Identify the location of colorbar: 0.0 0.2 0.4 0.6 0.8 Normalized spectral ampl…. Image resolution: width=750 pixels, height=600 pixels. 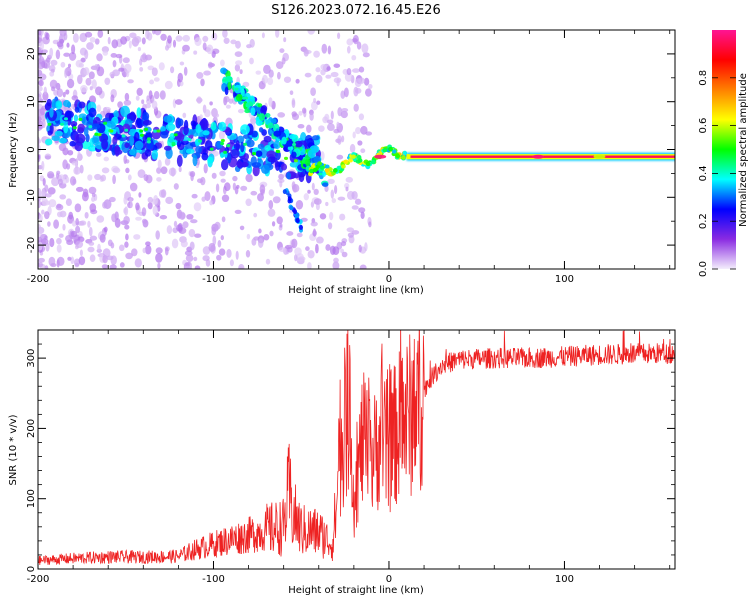
(723, 153).